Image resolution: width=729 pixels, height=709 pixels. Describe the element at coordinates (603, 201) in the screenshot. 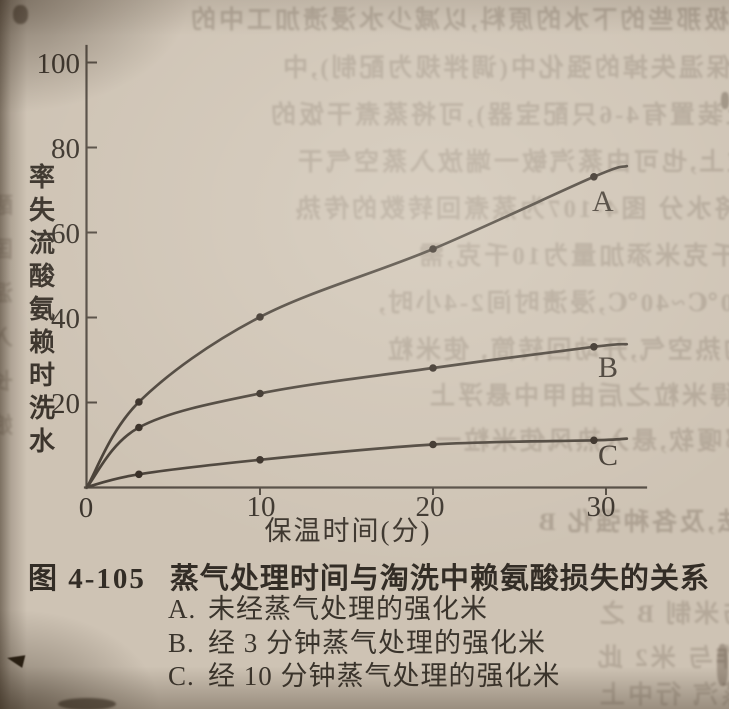

I see `curve-label-A: A` at that location.